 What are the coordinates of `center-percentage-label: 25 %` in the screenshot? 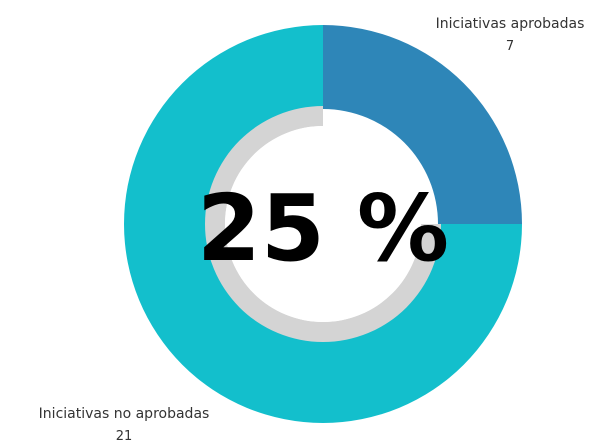 It's located at (323, 228).